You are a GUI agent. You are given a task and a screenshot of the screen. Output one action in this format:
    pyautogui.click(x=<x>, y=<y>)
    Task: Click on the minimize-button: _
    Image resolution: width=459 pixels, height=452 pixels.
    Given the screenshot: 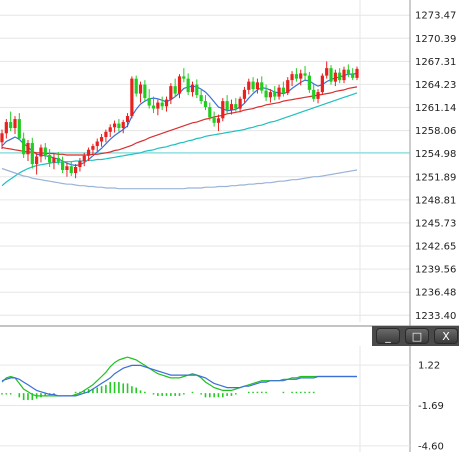 What is the action you would take?
    pyautogui.click(x=388, y=336)
    